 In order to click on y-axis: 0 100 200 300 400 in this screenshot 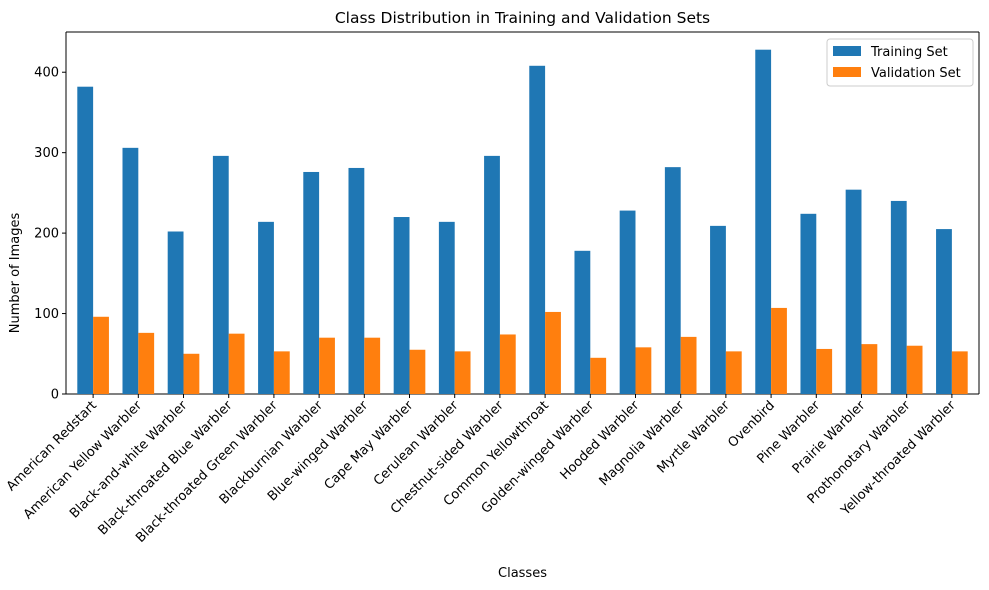, I will do `click(50, 234)`.